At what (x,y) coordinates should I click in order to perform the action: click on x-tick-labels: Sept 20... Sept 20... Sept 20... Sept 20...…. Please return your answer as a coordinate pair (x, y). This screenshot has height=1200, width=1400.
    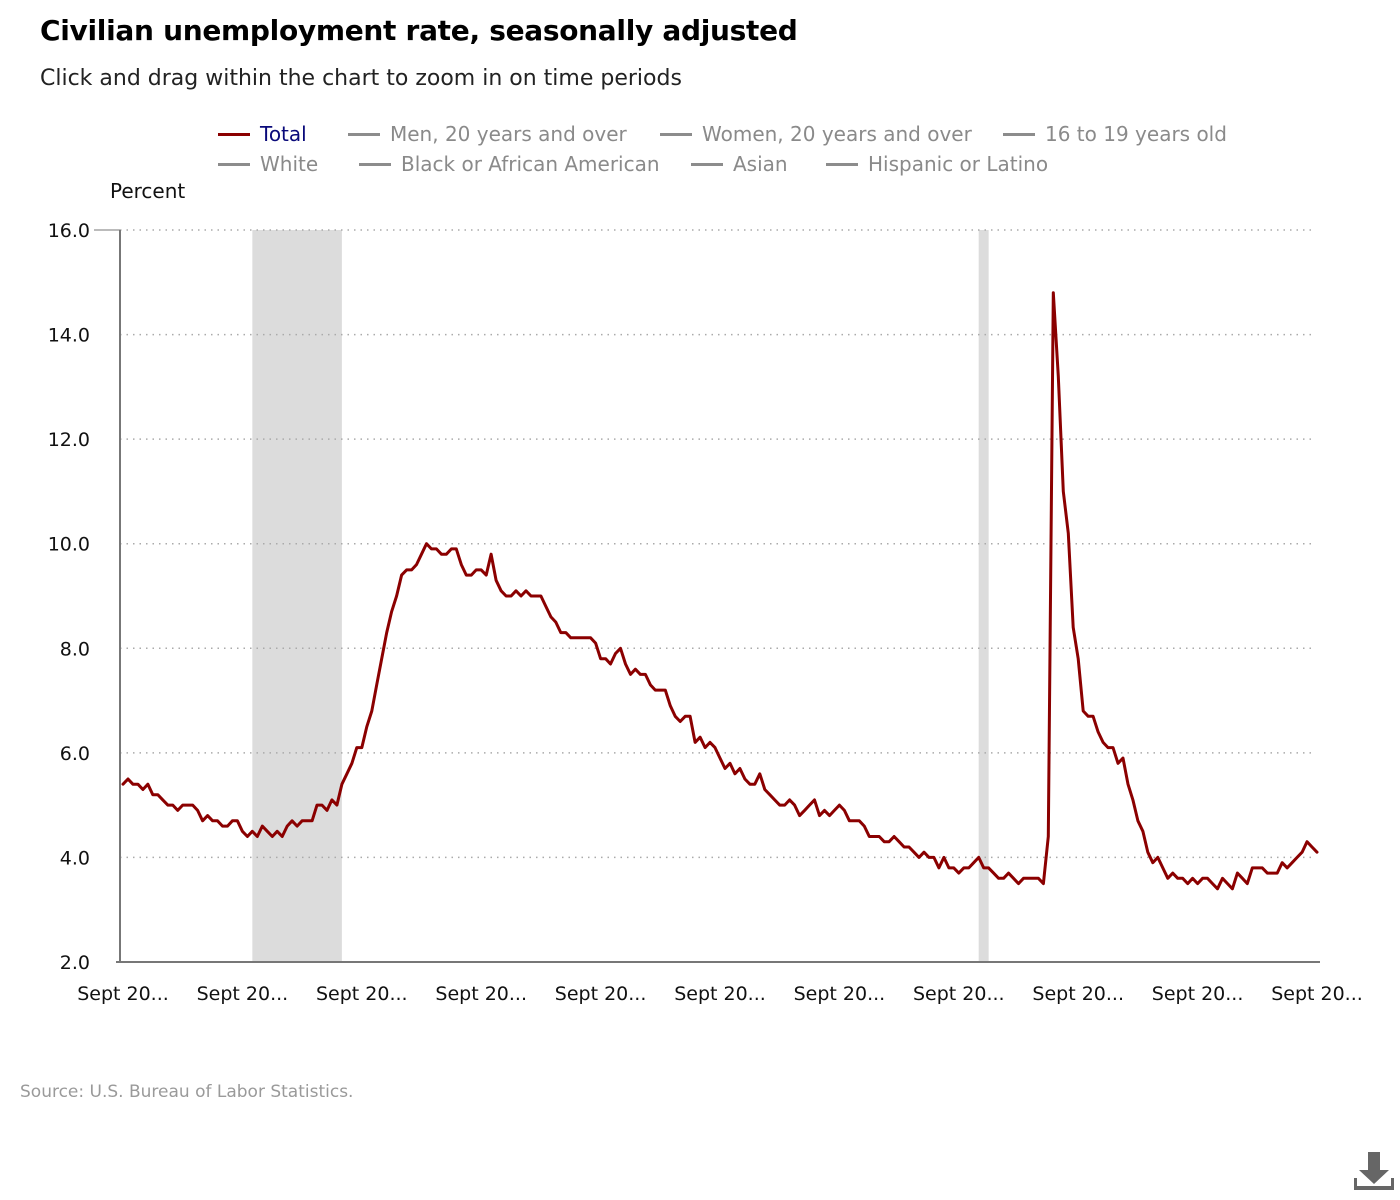
    Looking at the image, I should click on (720, 994).